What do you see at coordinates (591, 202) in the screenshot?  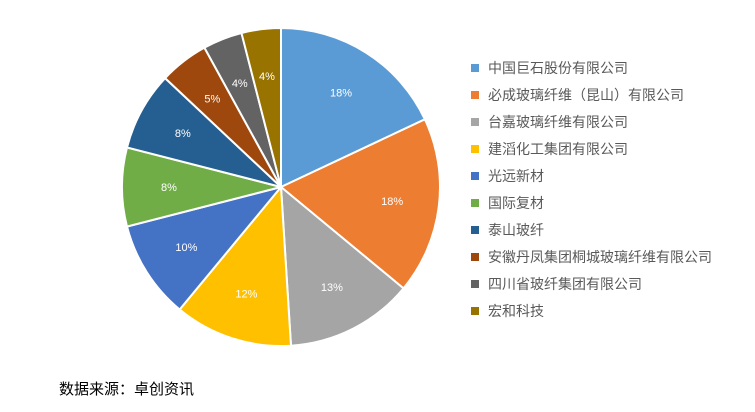 I see `legend-item: 国际复材` at bounding box center [591, 202].